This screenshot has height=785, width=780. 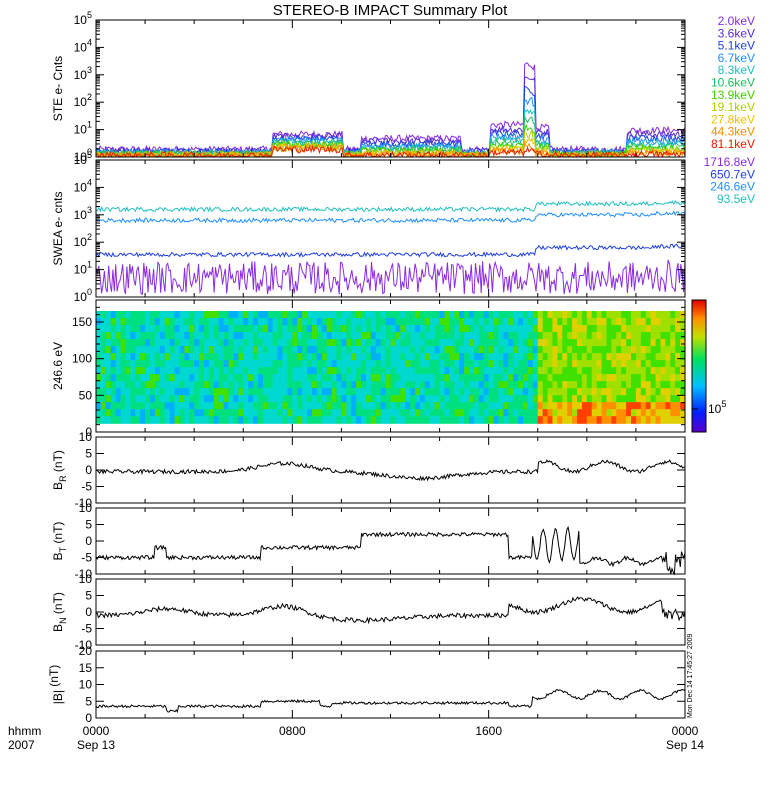 I want to click on tick-exponent: 2, so click(x=89, y=97).